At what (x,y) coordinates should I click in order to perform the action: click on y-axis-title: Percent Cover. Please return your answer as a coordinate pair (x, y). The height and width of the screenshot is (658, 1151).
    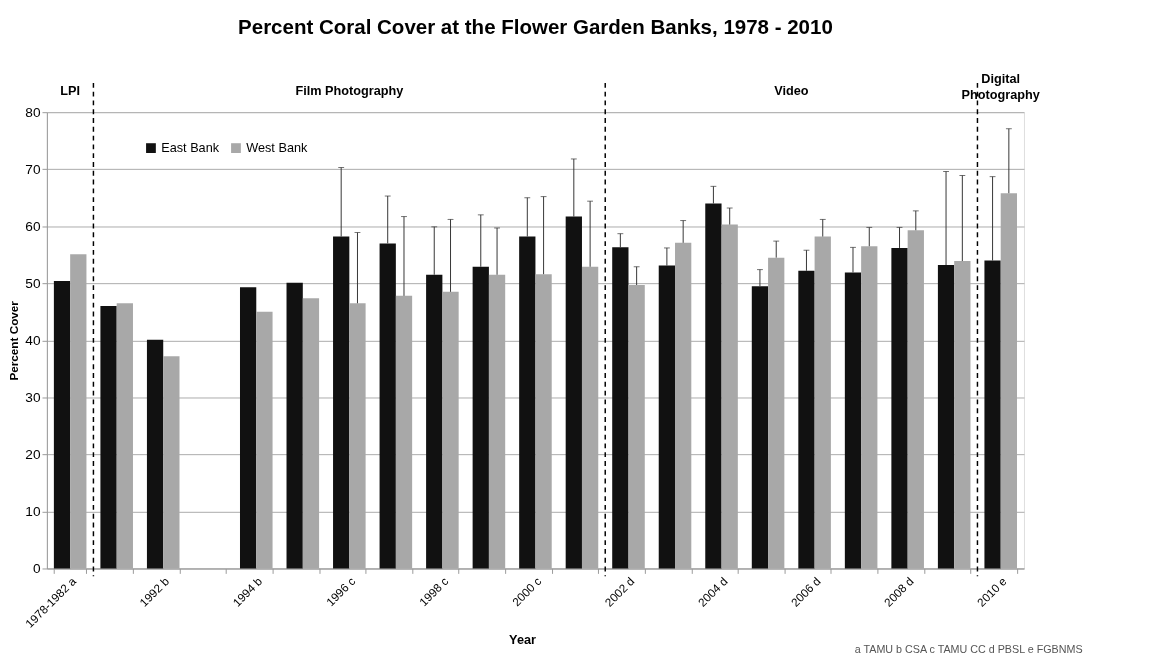
    Looking at the image, I should click on (14, 340).